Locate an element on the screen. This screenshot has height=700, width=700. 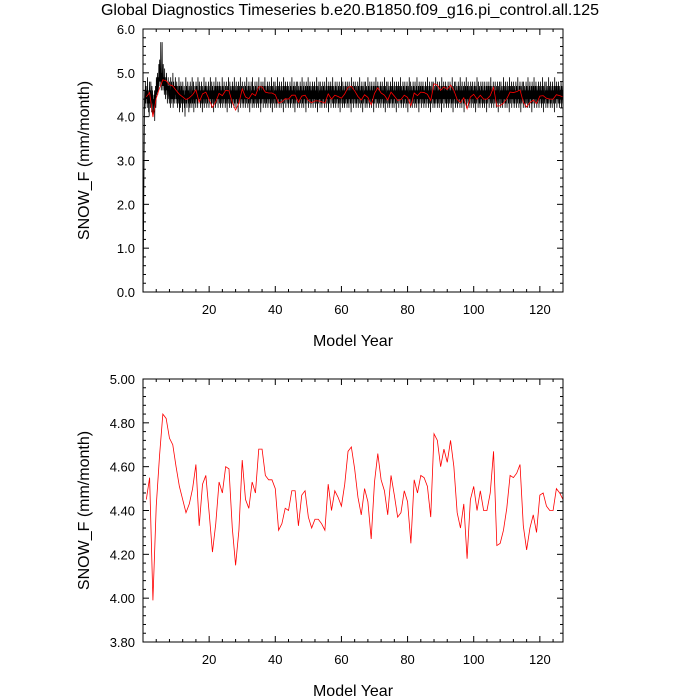
y-tick-label: 0.0 is located at coordinates (126, 292).